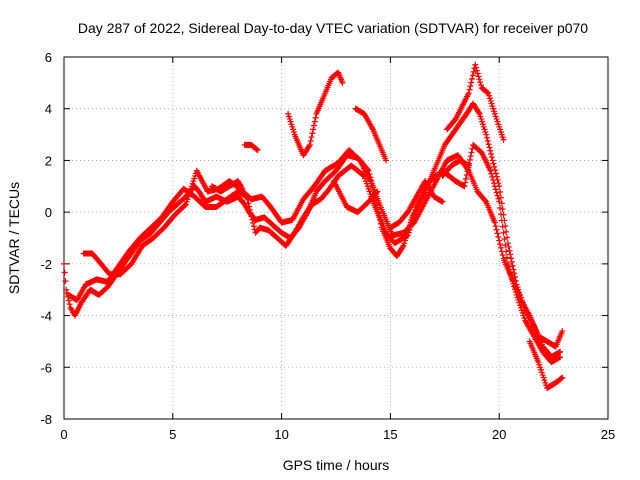 The width and height of the screenshot is (640, 480). What do you see at coordinates (48, 212) in the screenshot?
I see `y-tick-label: 0` at bounding box center [48, 212].